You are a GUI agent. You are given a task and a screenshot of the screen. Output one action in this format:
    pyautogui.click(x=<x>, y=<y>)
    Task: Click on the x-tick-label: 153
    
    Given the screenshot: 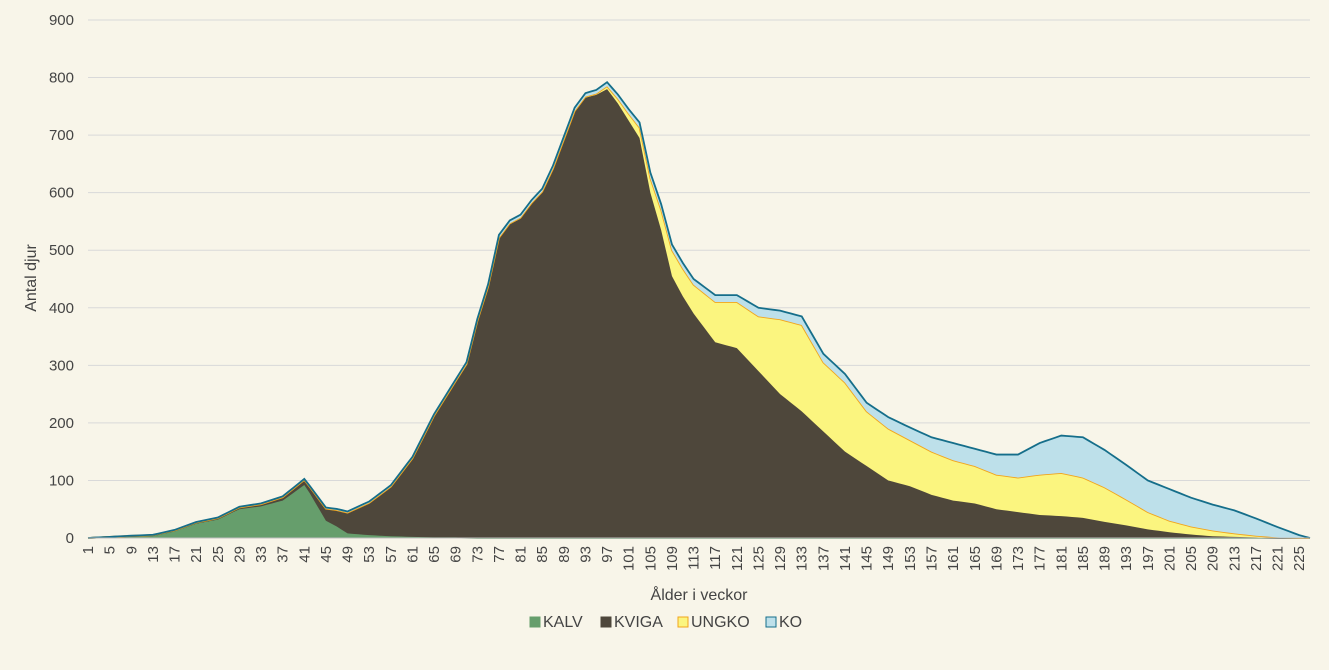 What is the action you would take?
    pyautogui.click(x=910, y=558)
    